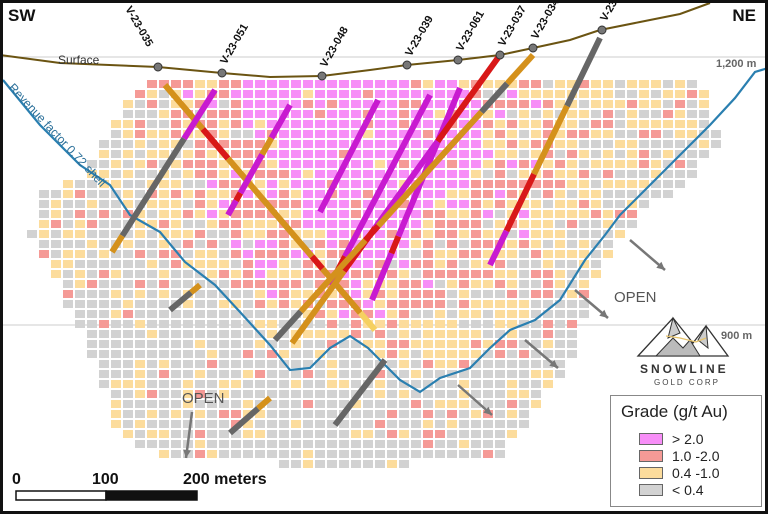 This screenshot has height=514, width=768. I want to click on legend-label: > 2.0, so click(688, 438).